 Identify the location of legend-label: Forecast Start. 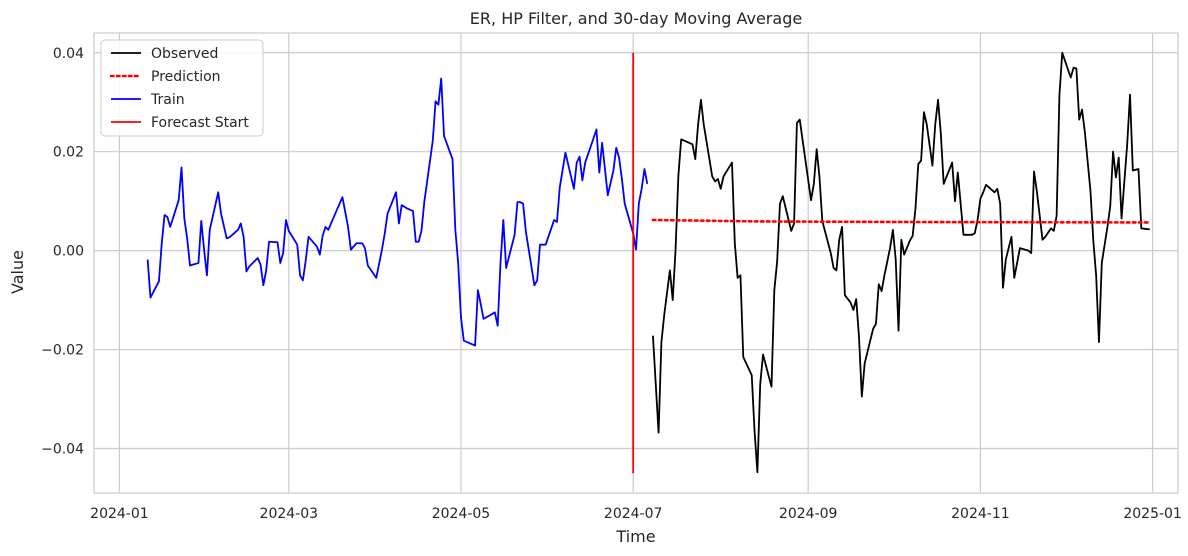
(200, 123).